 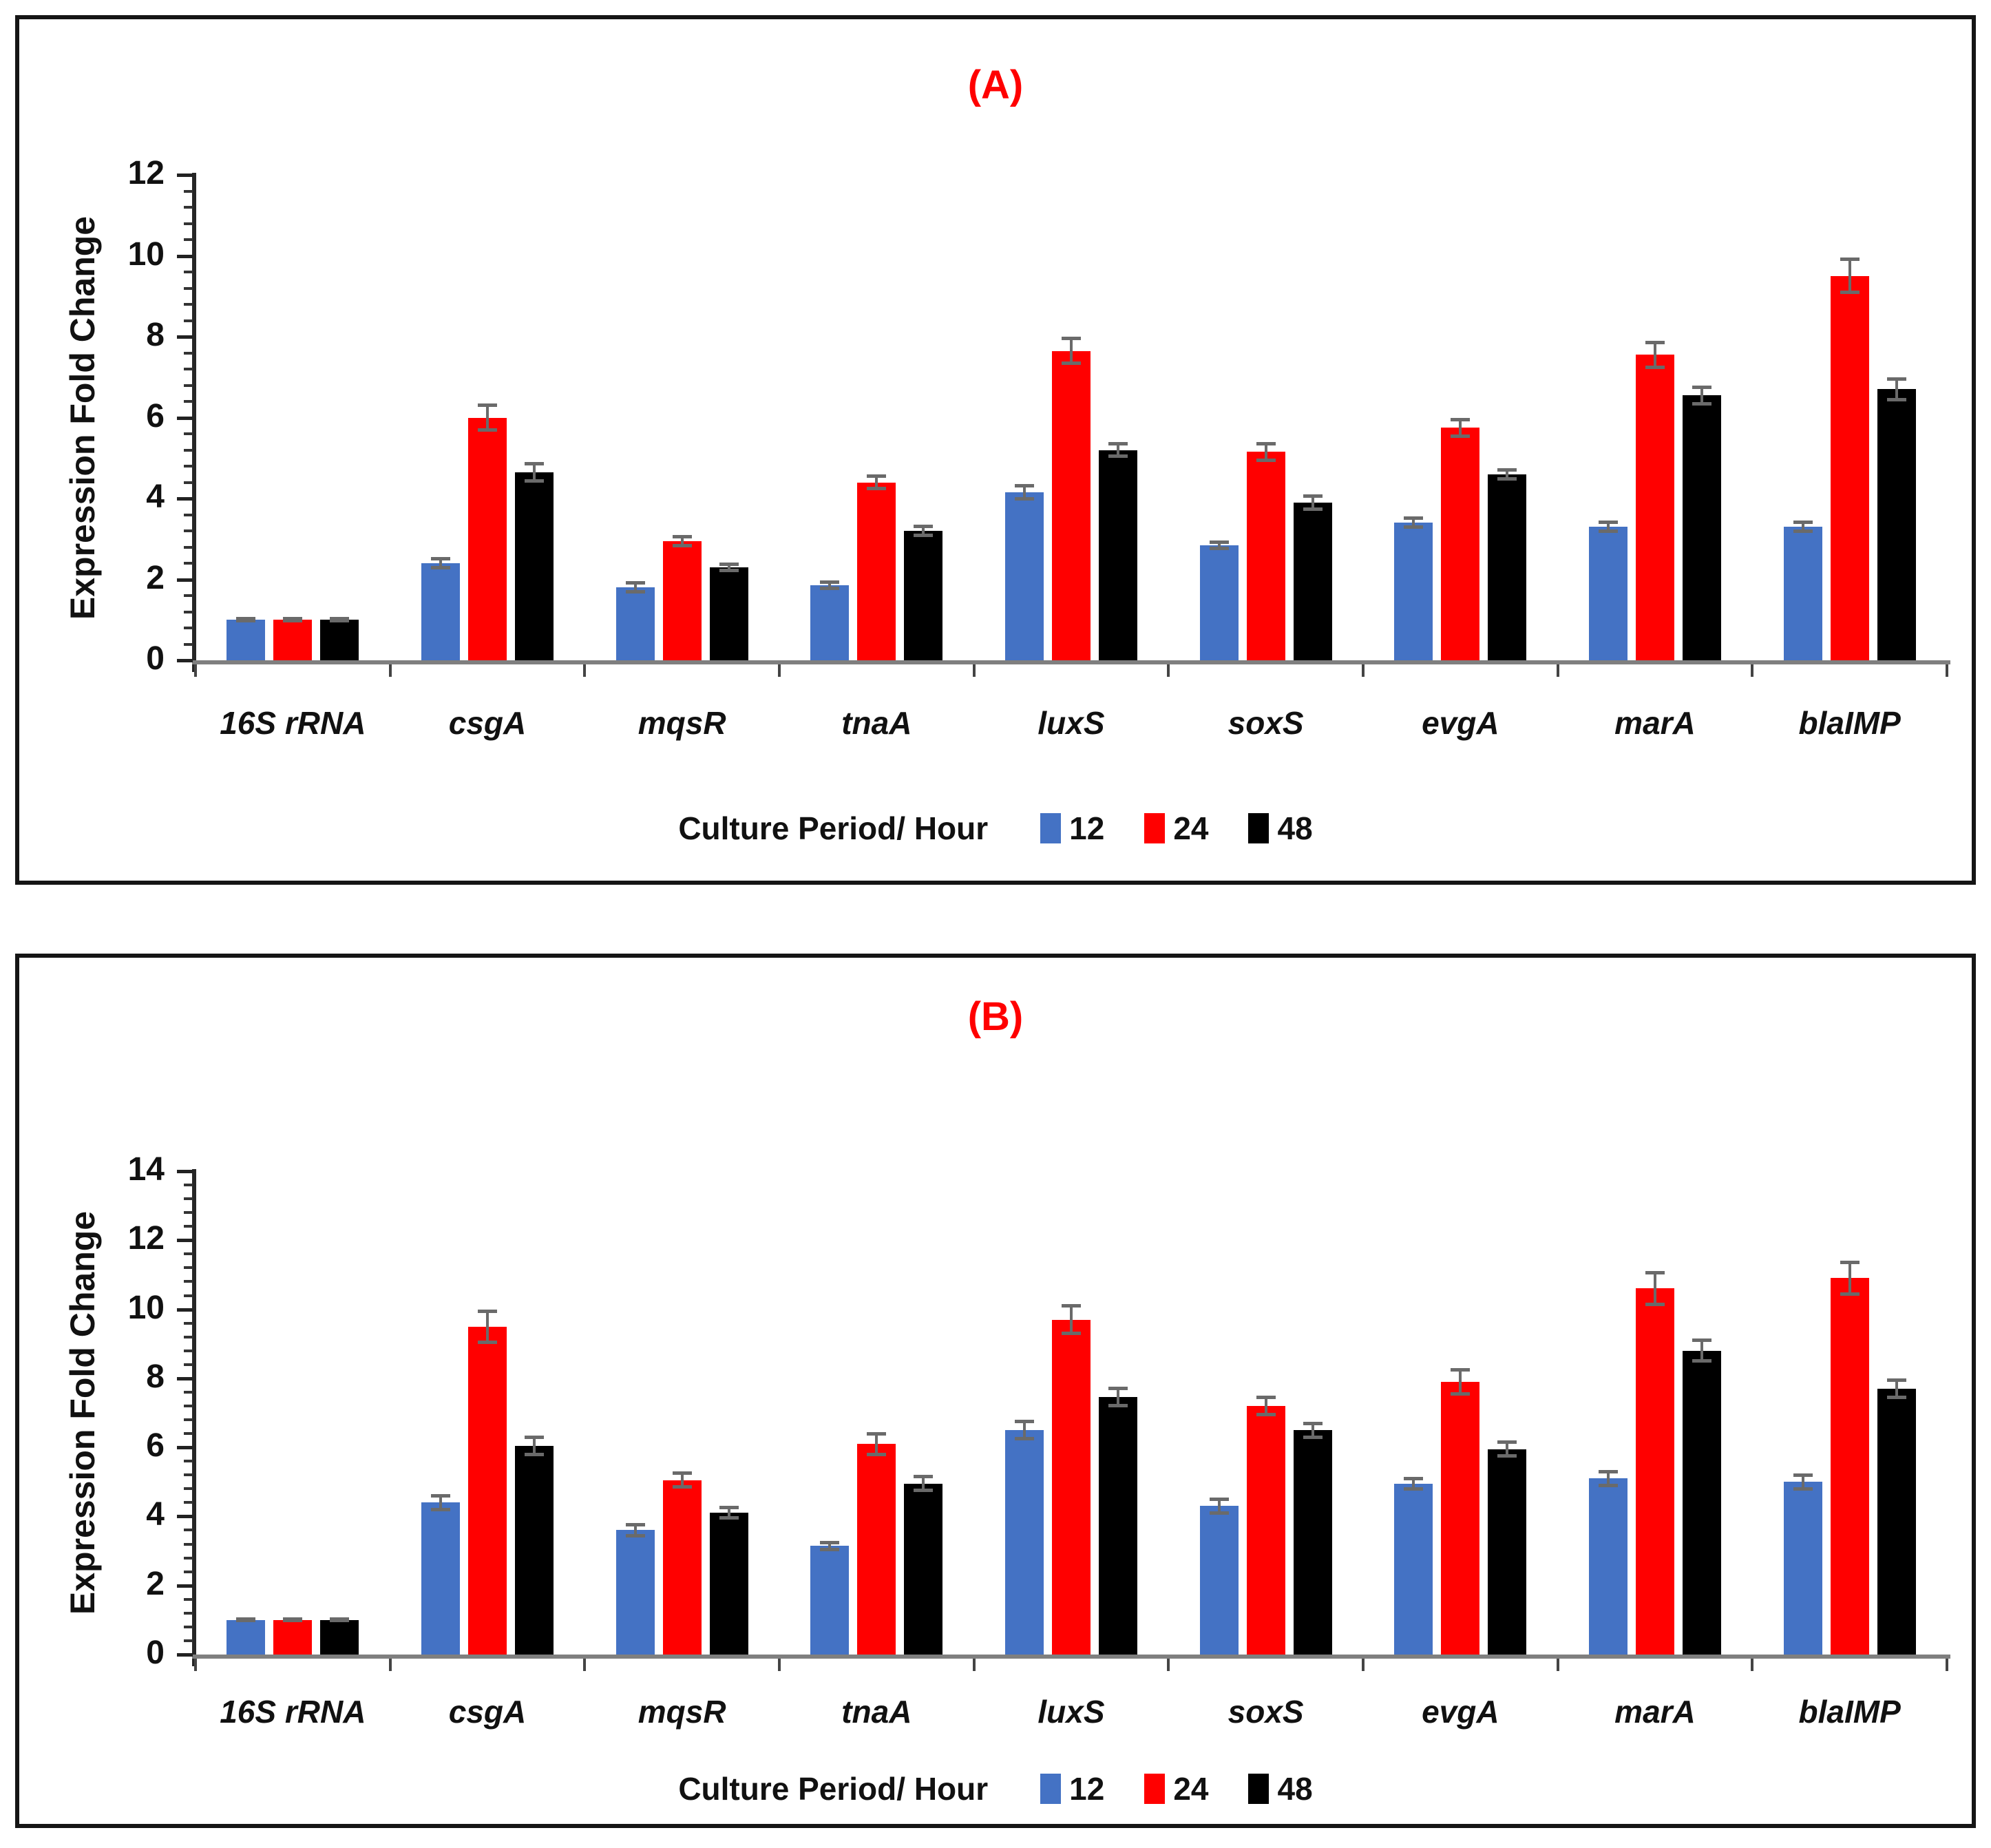 I want to click on y-tick-label: 12, so click(x=146, y=1238).